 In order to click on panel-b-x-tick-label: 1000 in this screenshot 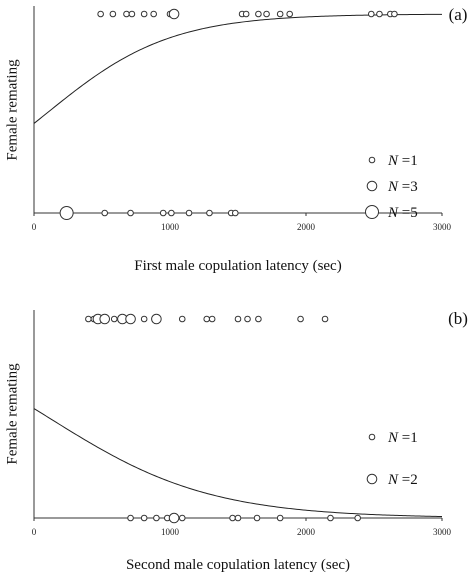, I will do `click(170, 532)`.